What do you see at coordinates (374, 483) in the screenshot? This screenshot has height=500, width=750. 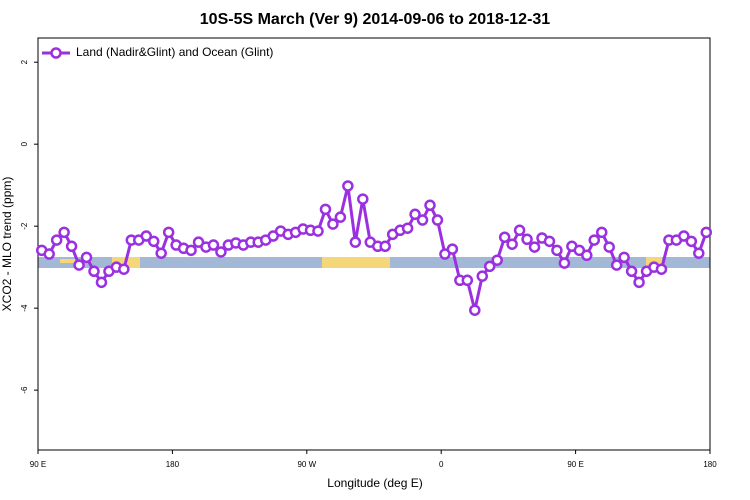 I see `x-axis-label: Longitude (deg E)` at bounding box center [374, 483].